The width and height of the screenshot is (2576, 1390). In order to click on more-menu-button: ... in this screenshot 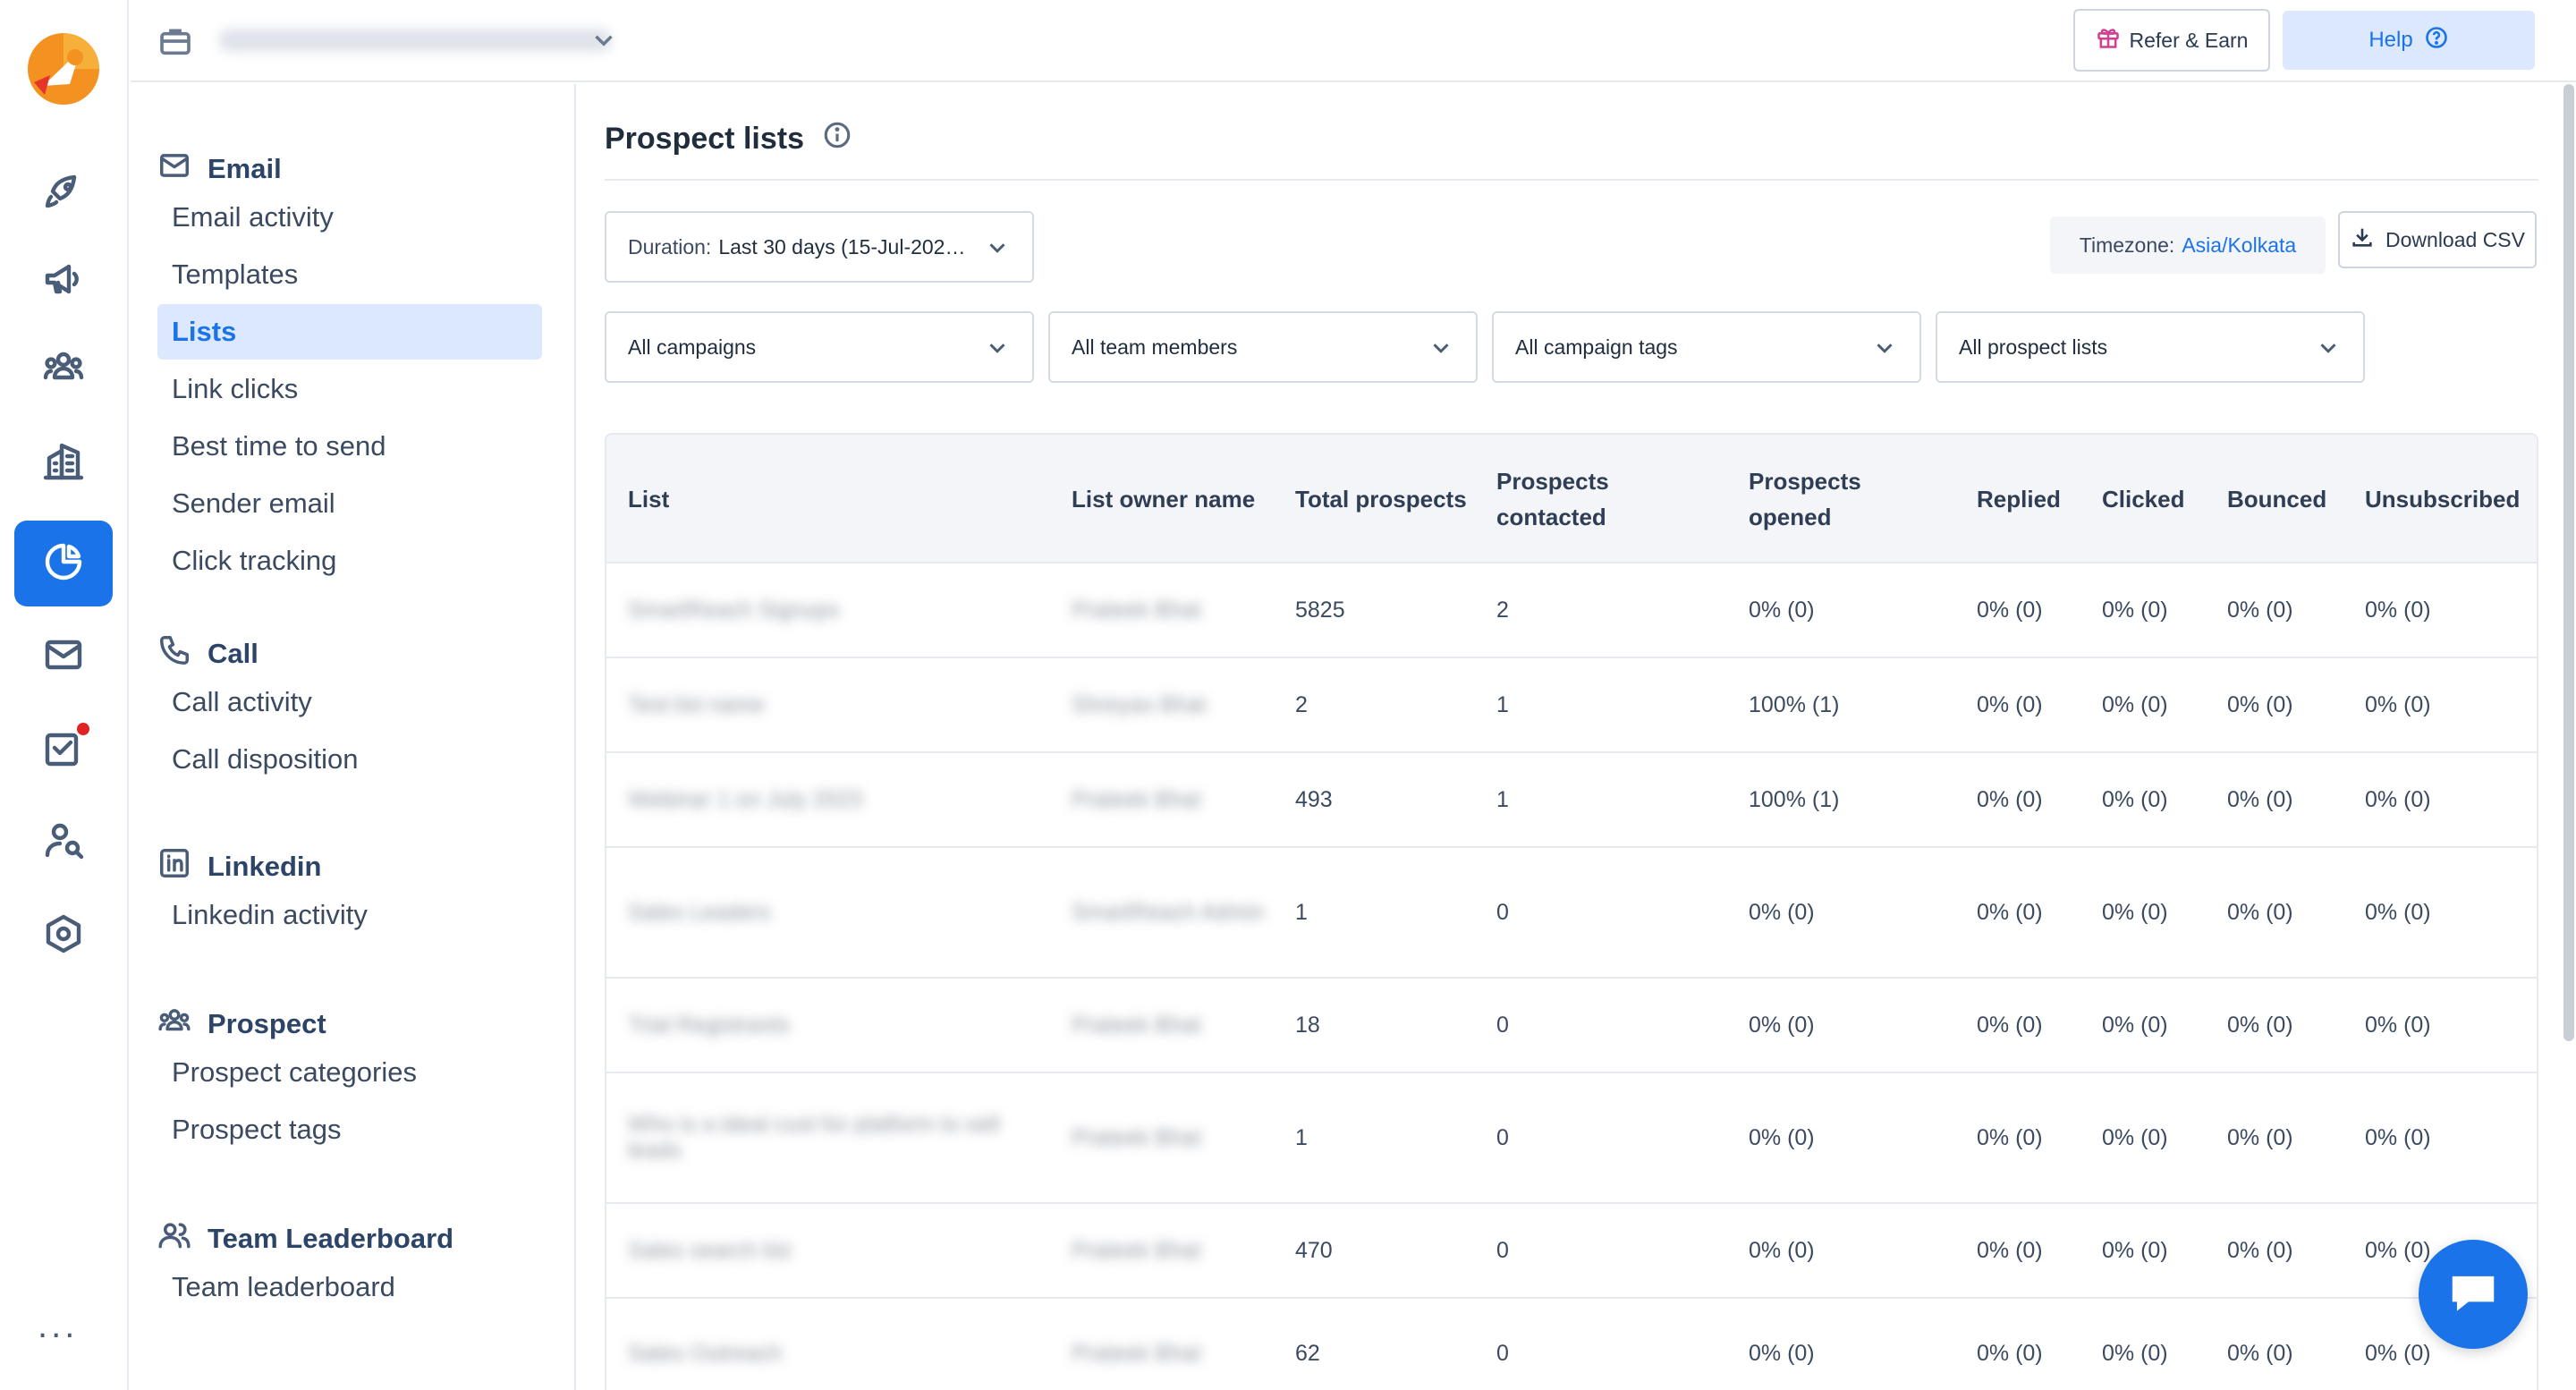, I will do `click(58, 1325)`.